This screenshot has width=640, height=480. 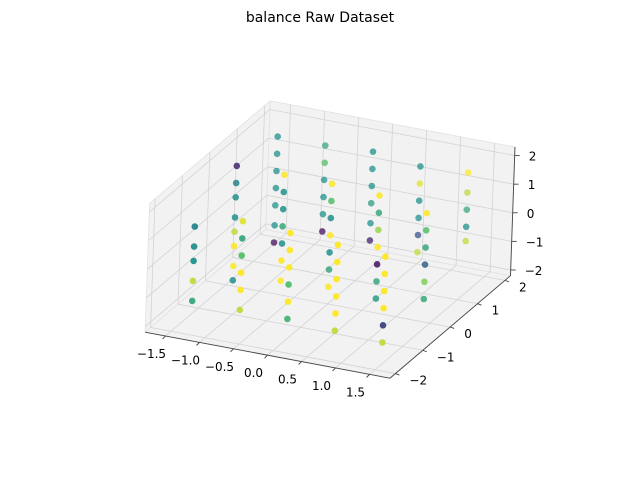 I want to click on x-tick-label: 1.5, so click(x=355, y=392).